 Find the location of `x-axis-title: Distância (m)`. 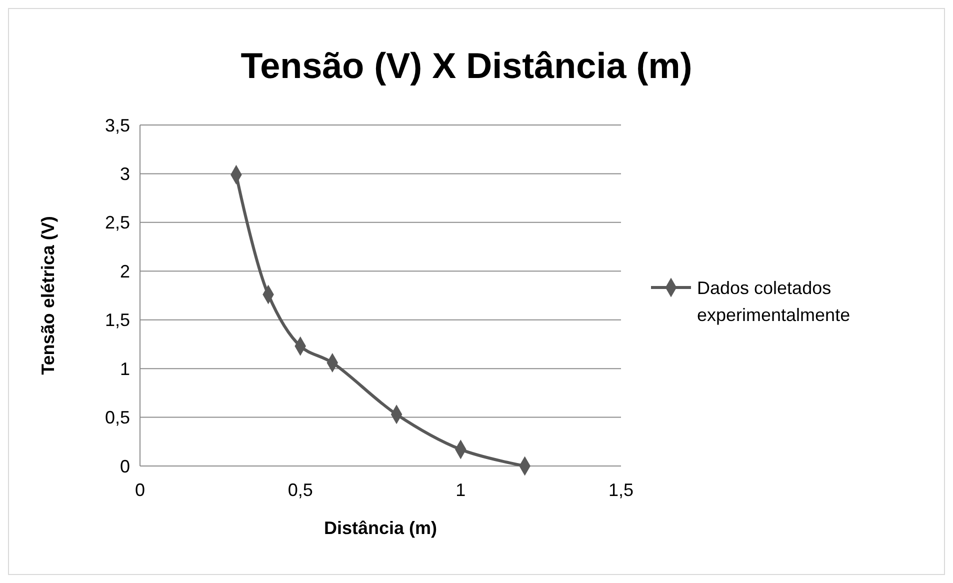

x-axis-title: Distância (m) is located at coordinates (381, 528).